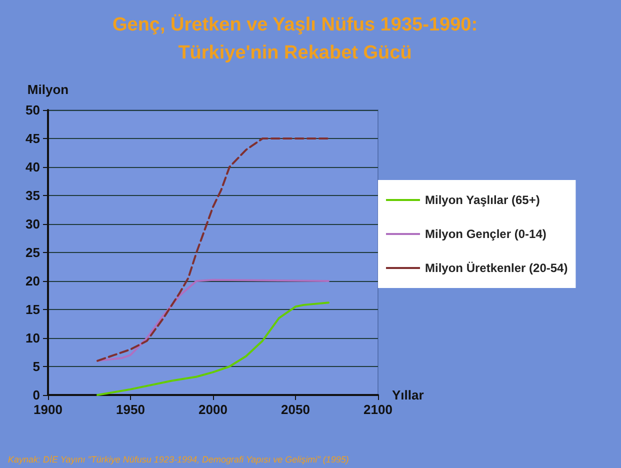  Describe the element at coordinates (485, 234) in the screenshot. I see `legend-label: Milyon Gençler (0-14)` at that location.